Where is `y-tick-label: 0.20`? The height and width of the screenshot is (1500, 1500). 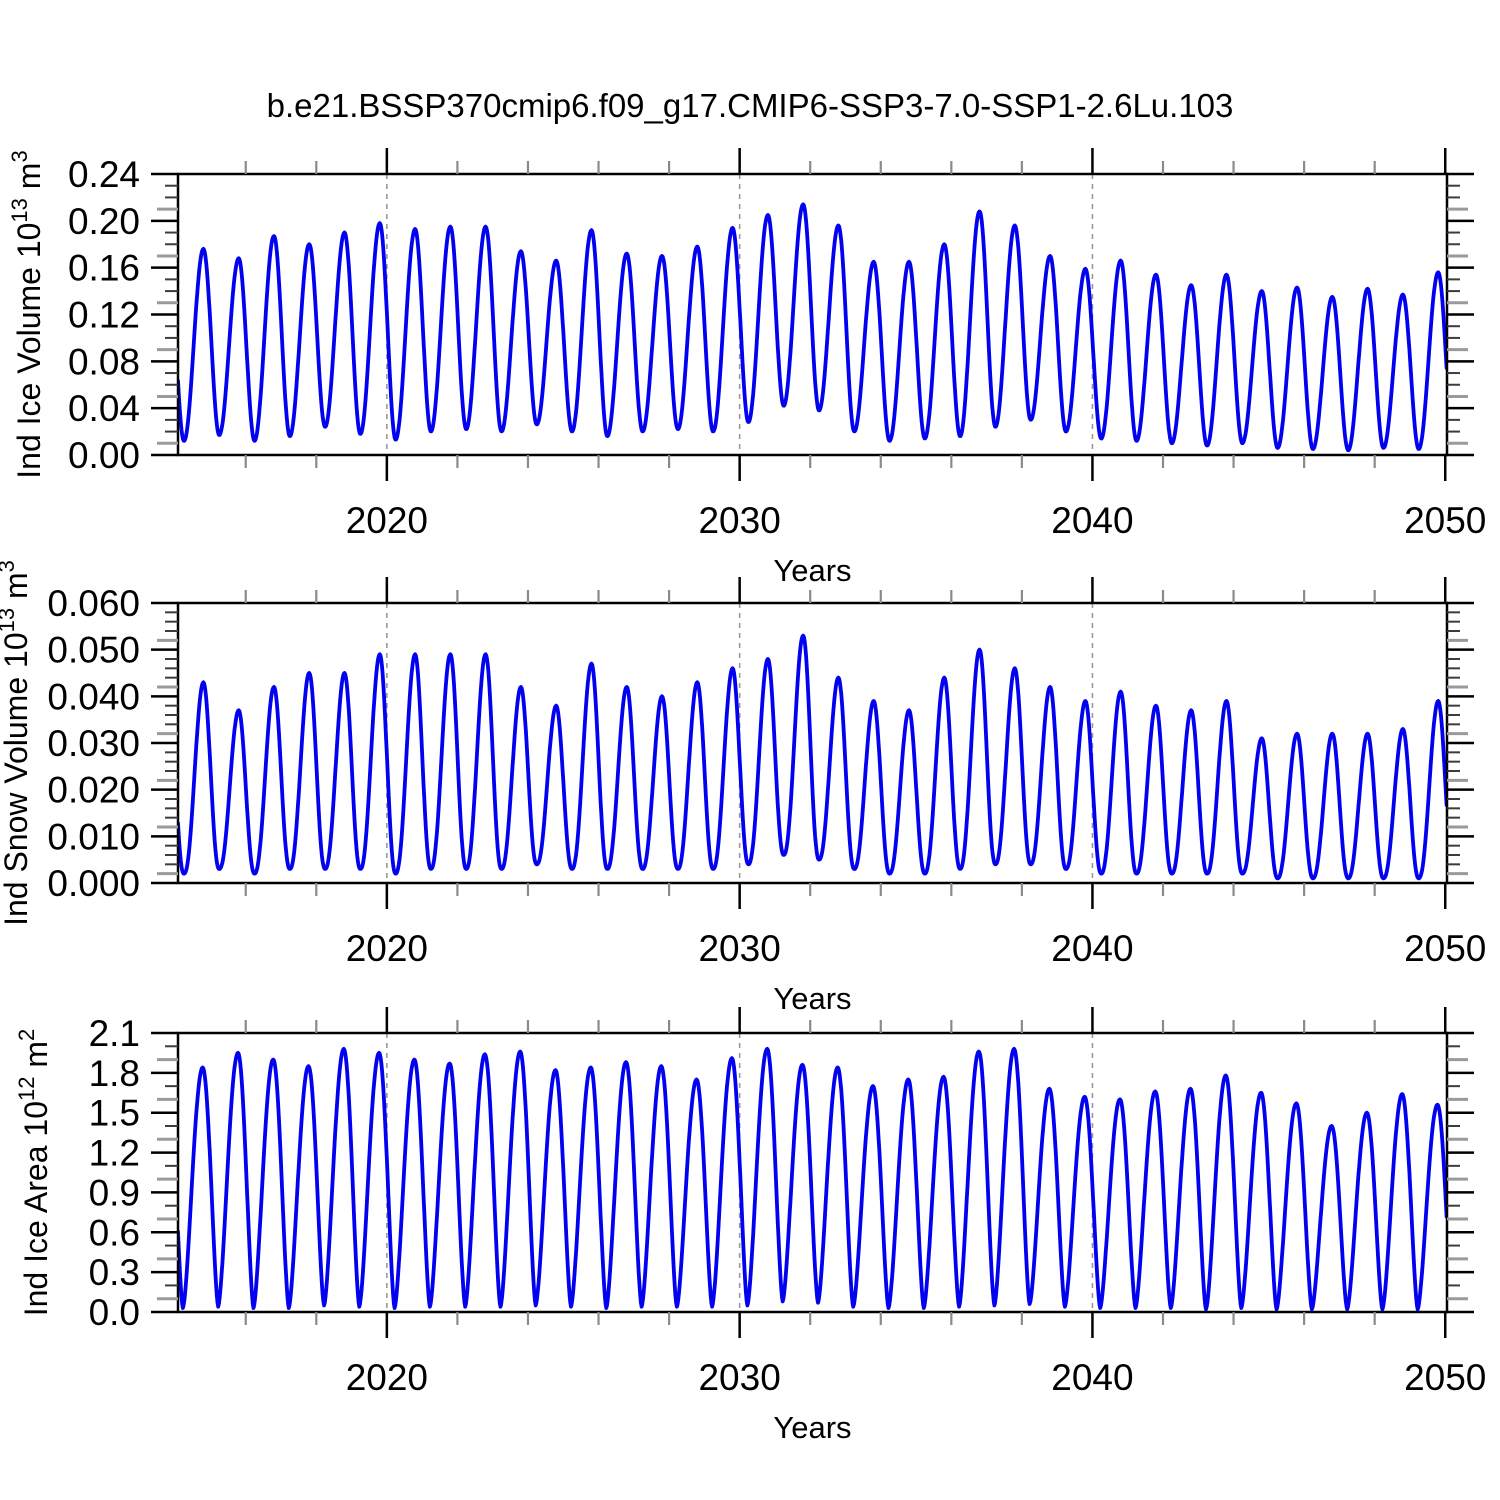
y-tick-label: 0.20 is located at coordinates (104, 221).